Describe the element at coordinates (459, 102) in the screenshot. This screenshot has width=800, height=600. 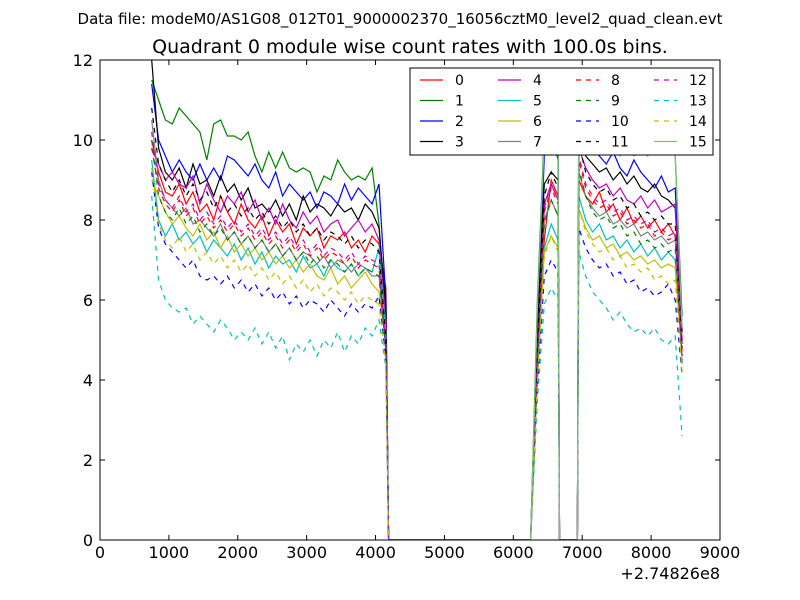
I see `legend-label-1: 1` at that location.